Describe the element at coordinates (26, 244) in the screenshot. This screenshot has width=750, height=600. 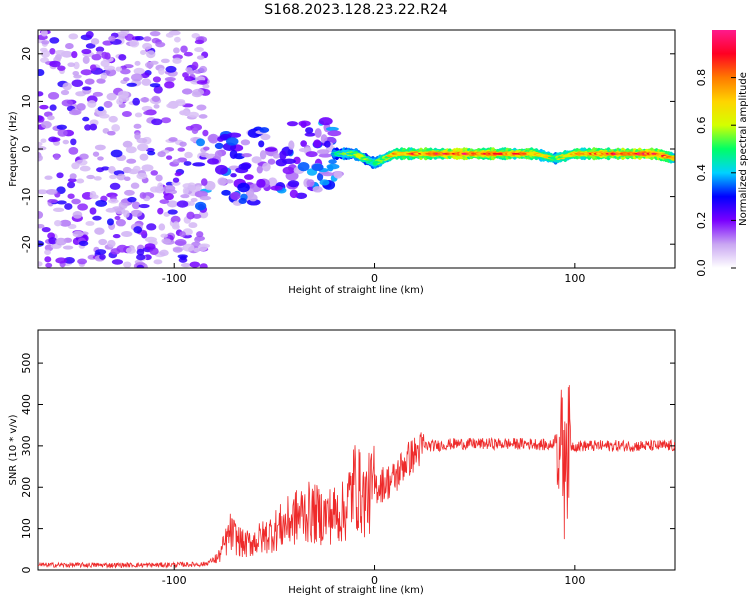
I see `top-y-tick-label: -20` at that location.